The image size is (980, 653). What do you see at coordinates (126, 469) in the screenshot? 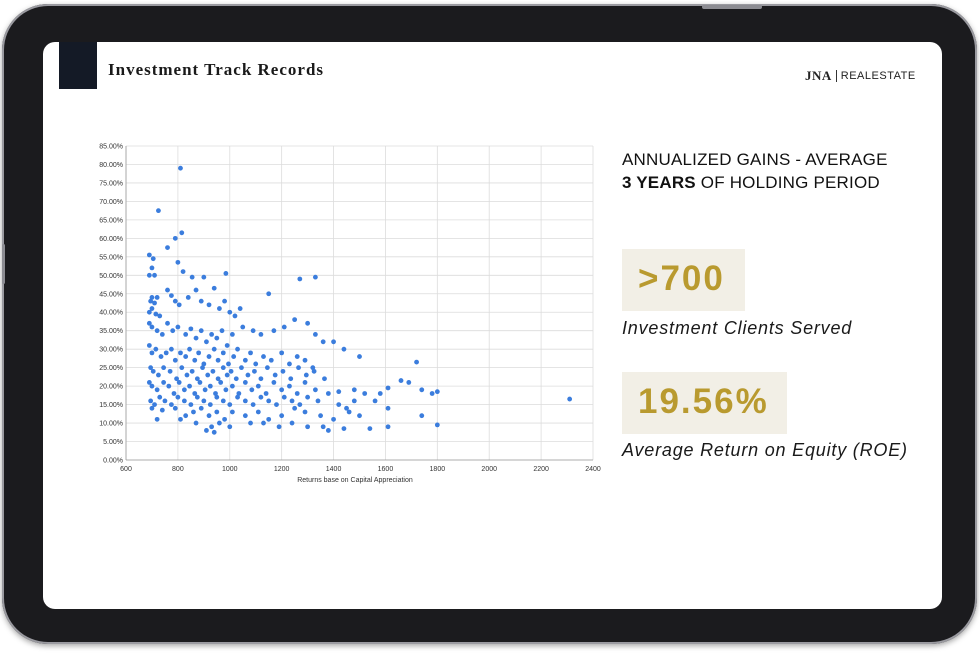
I see `x-tick-label: 600` at bounding box center [126, 469].